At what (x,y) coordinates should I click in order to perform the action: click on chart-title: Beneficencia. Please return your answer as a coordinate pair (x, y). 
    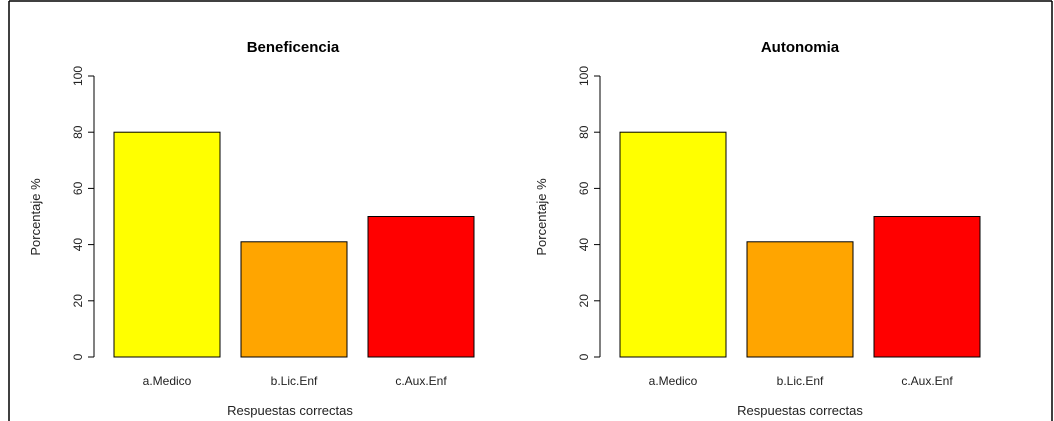
    Looking at the image, I should click on (293, 47).